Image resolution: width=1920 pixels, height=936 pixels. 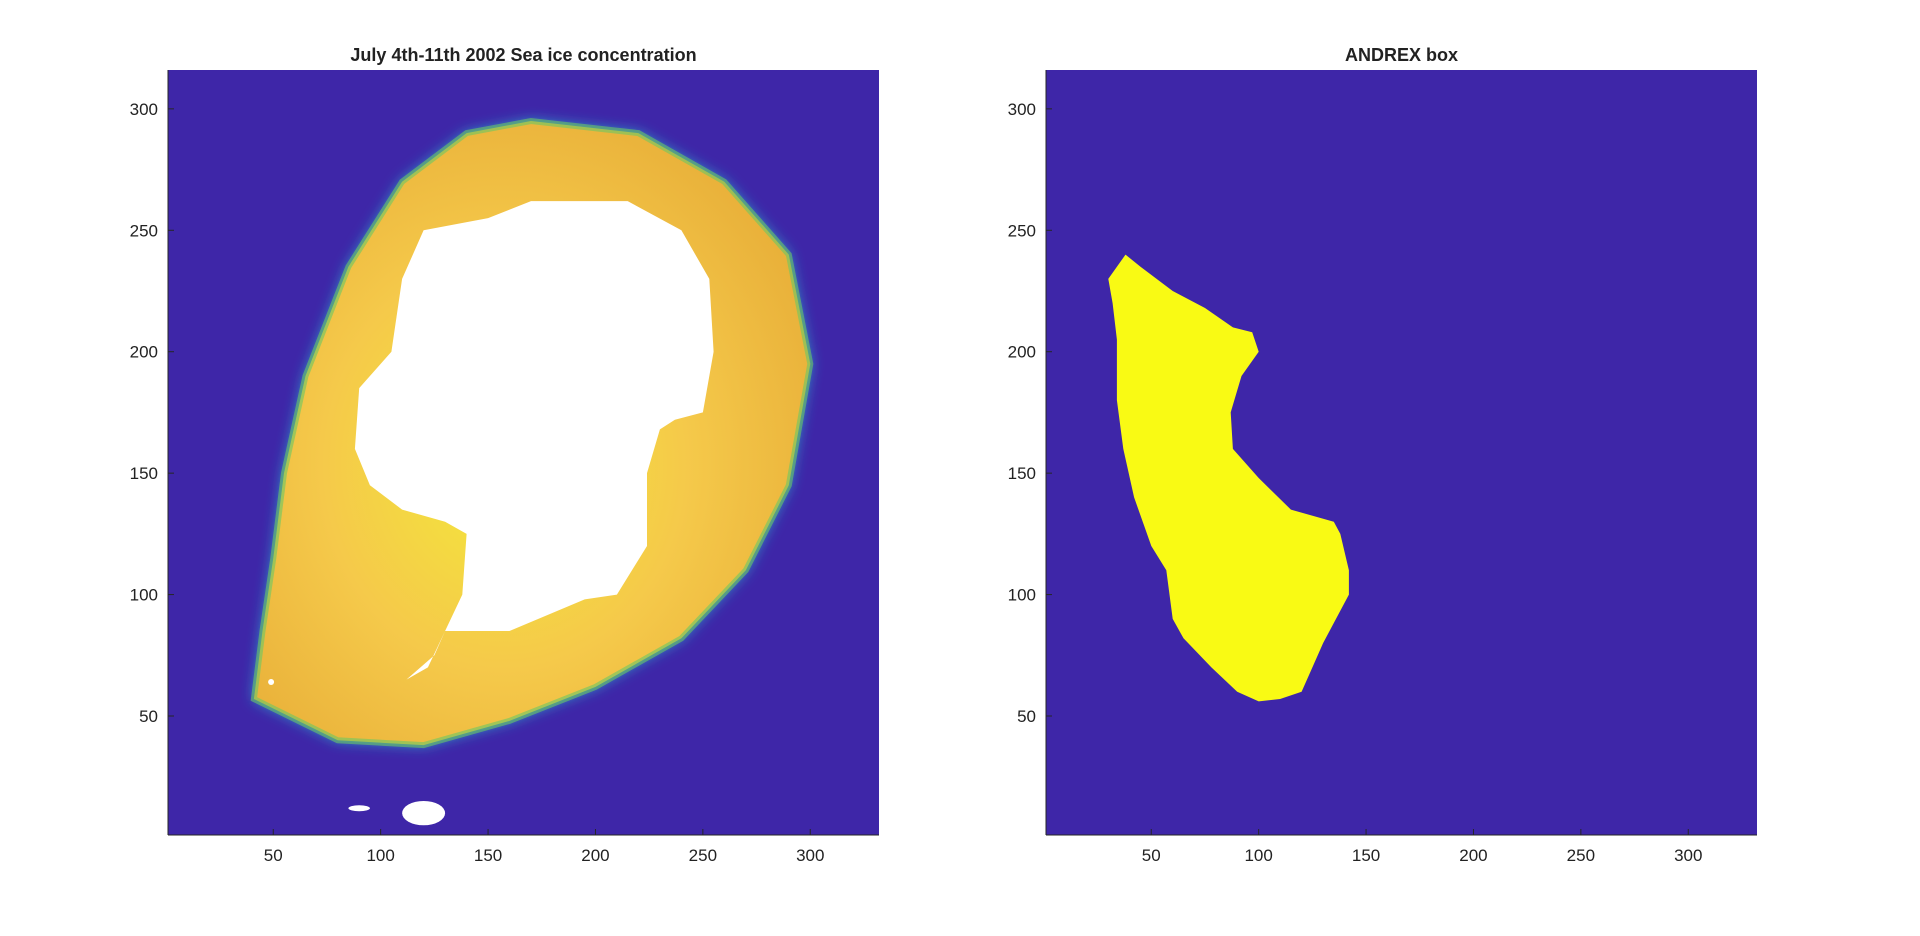 What do you see at coordinates (1228, 478) in the screenshot?
I see `andrex-region` at bounding box center [1228, 478].